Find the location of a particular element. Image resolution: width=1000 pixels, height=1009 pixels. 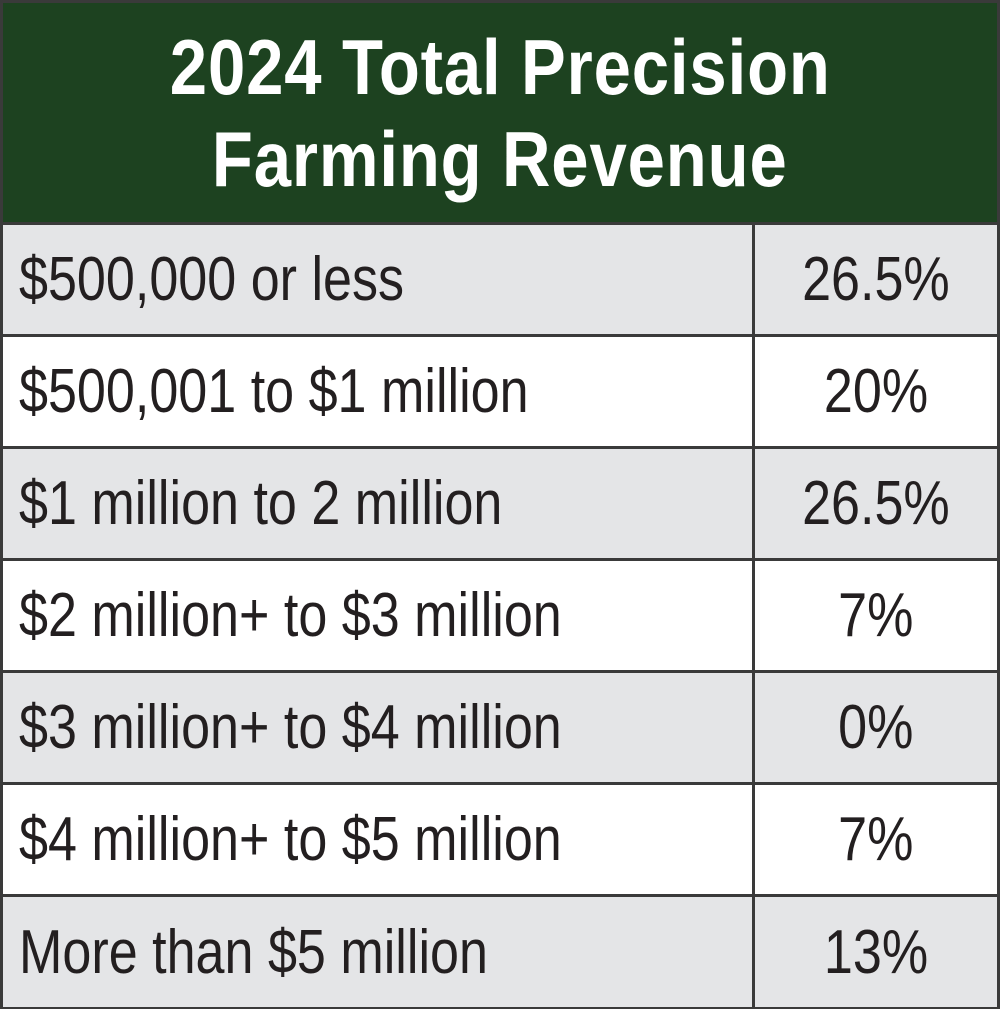

table-row: $4 million+ to $5 million 7% is located at coordinates (500, 841).